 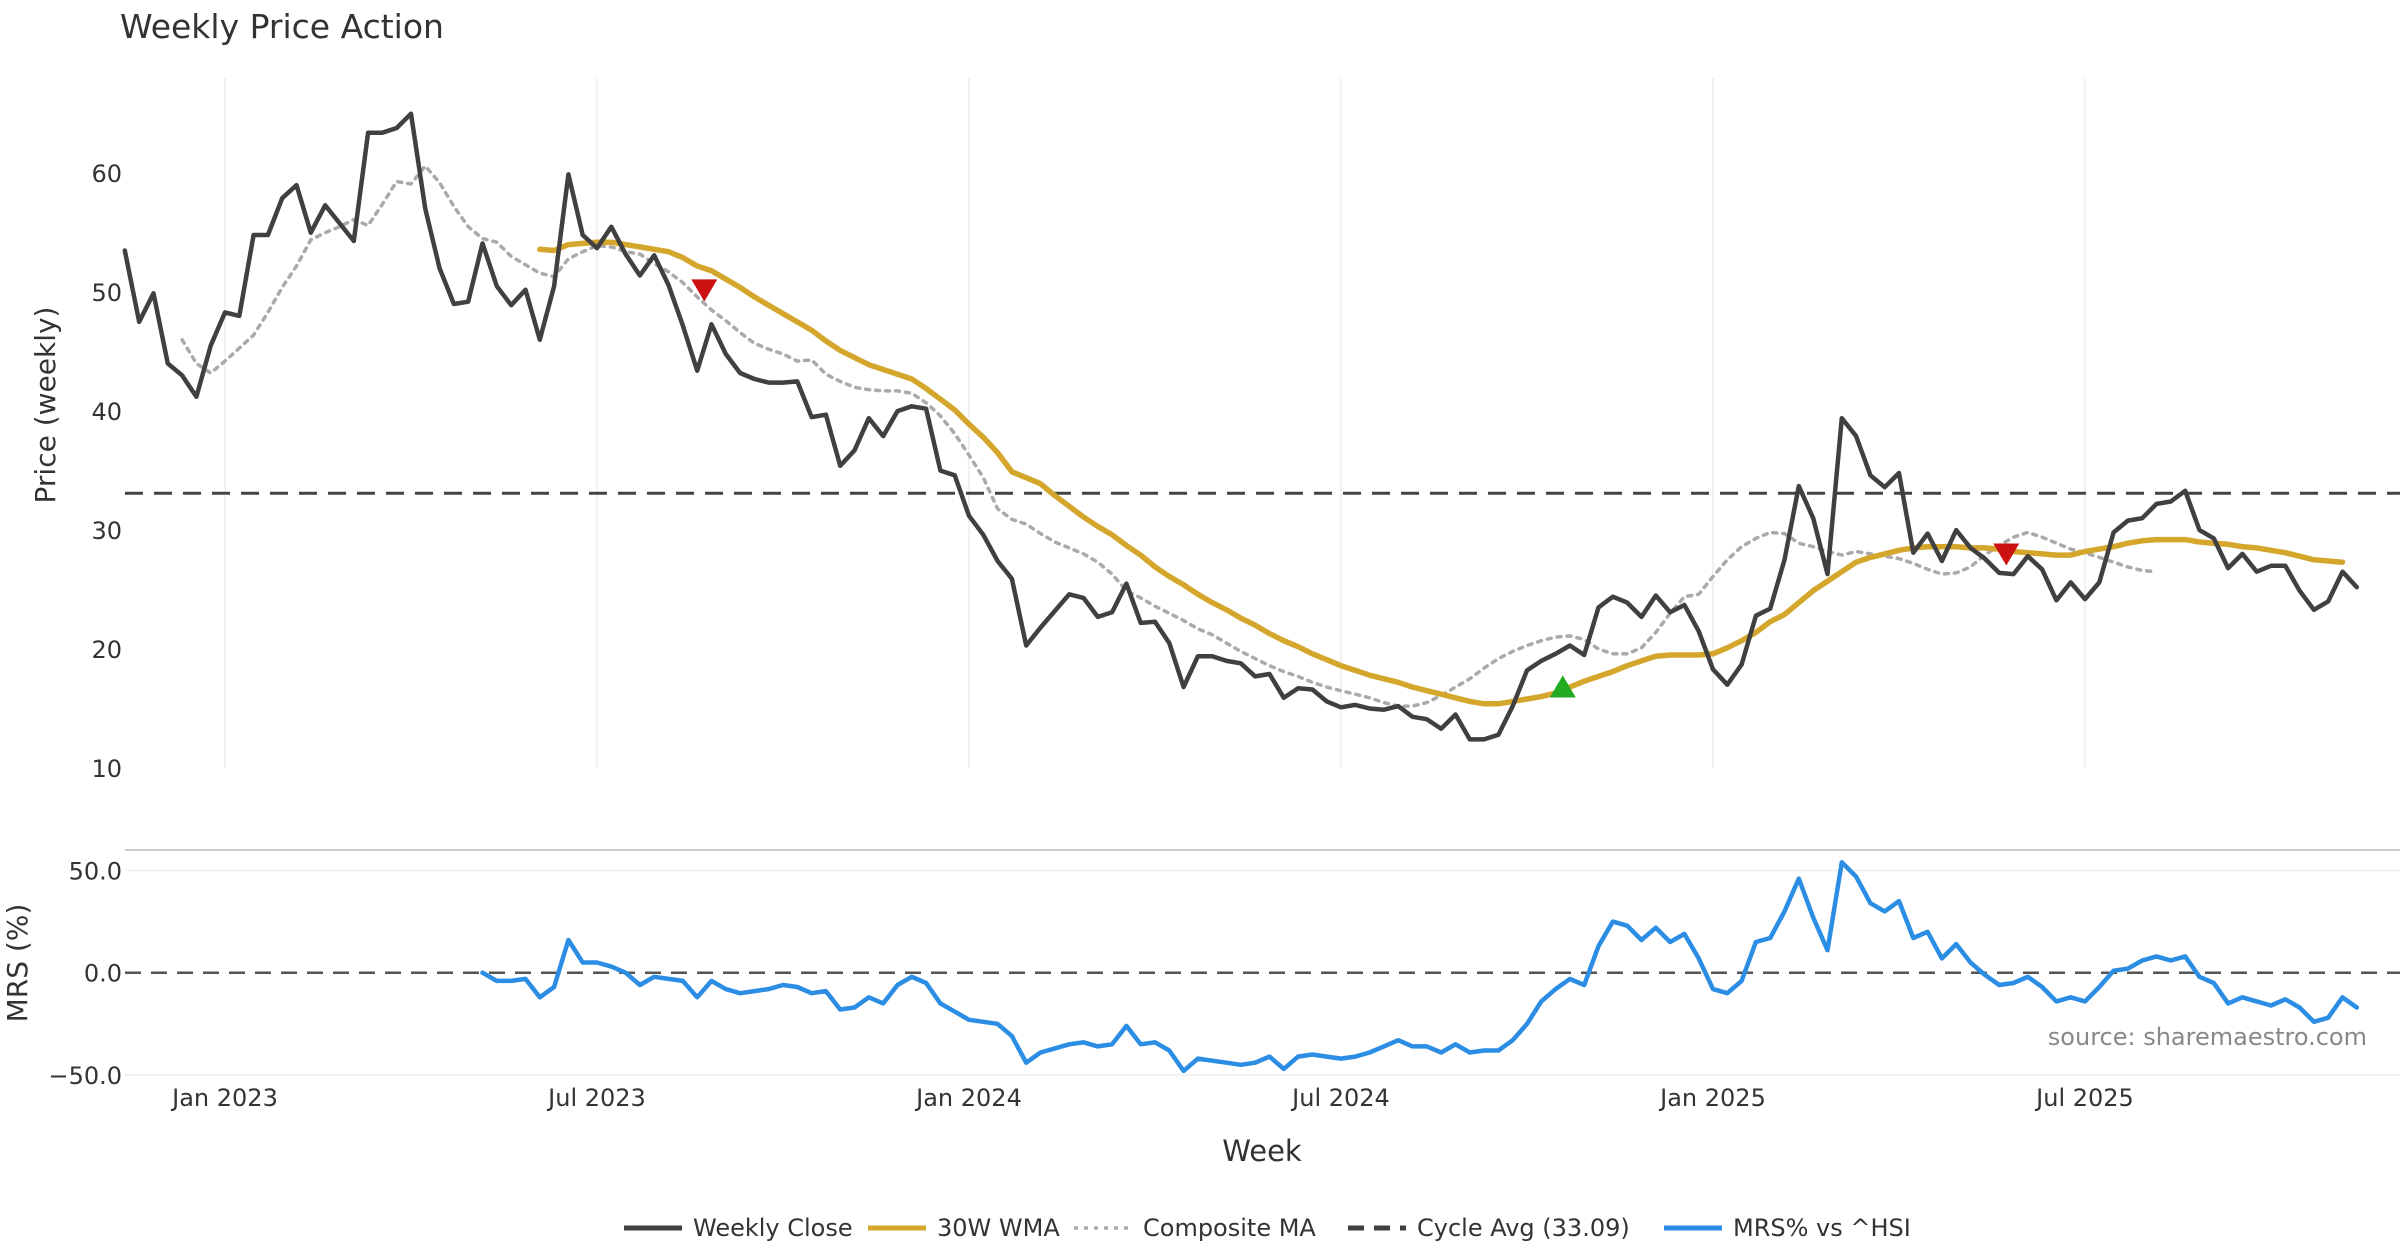 I want to click on chart-title: Weekly Price Action, so click(x=282, y=26).